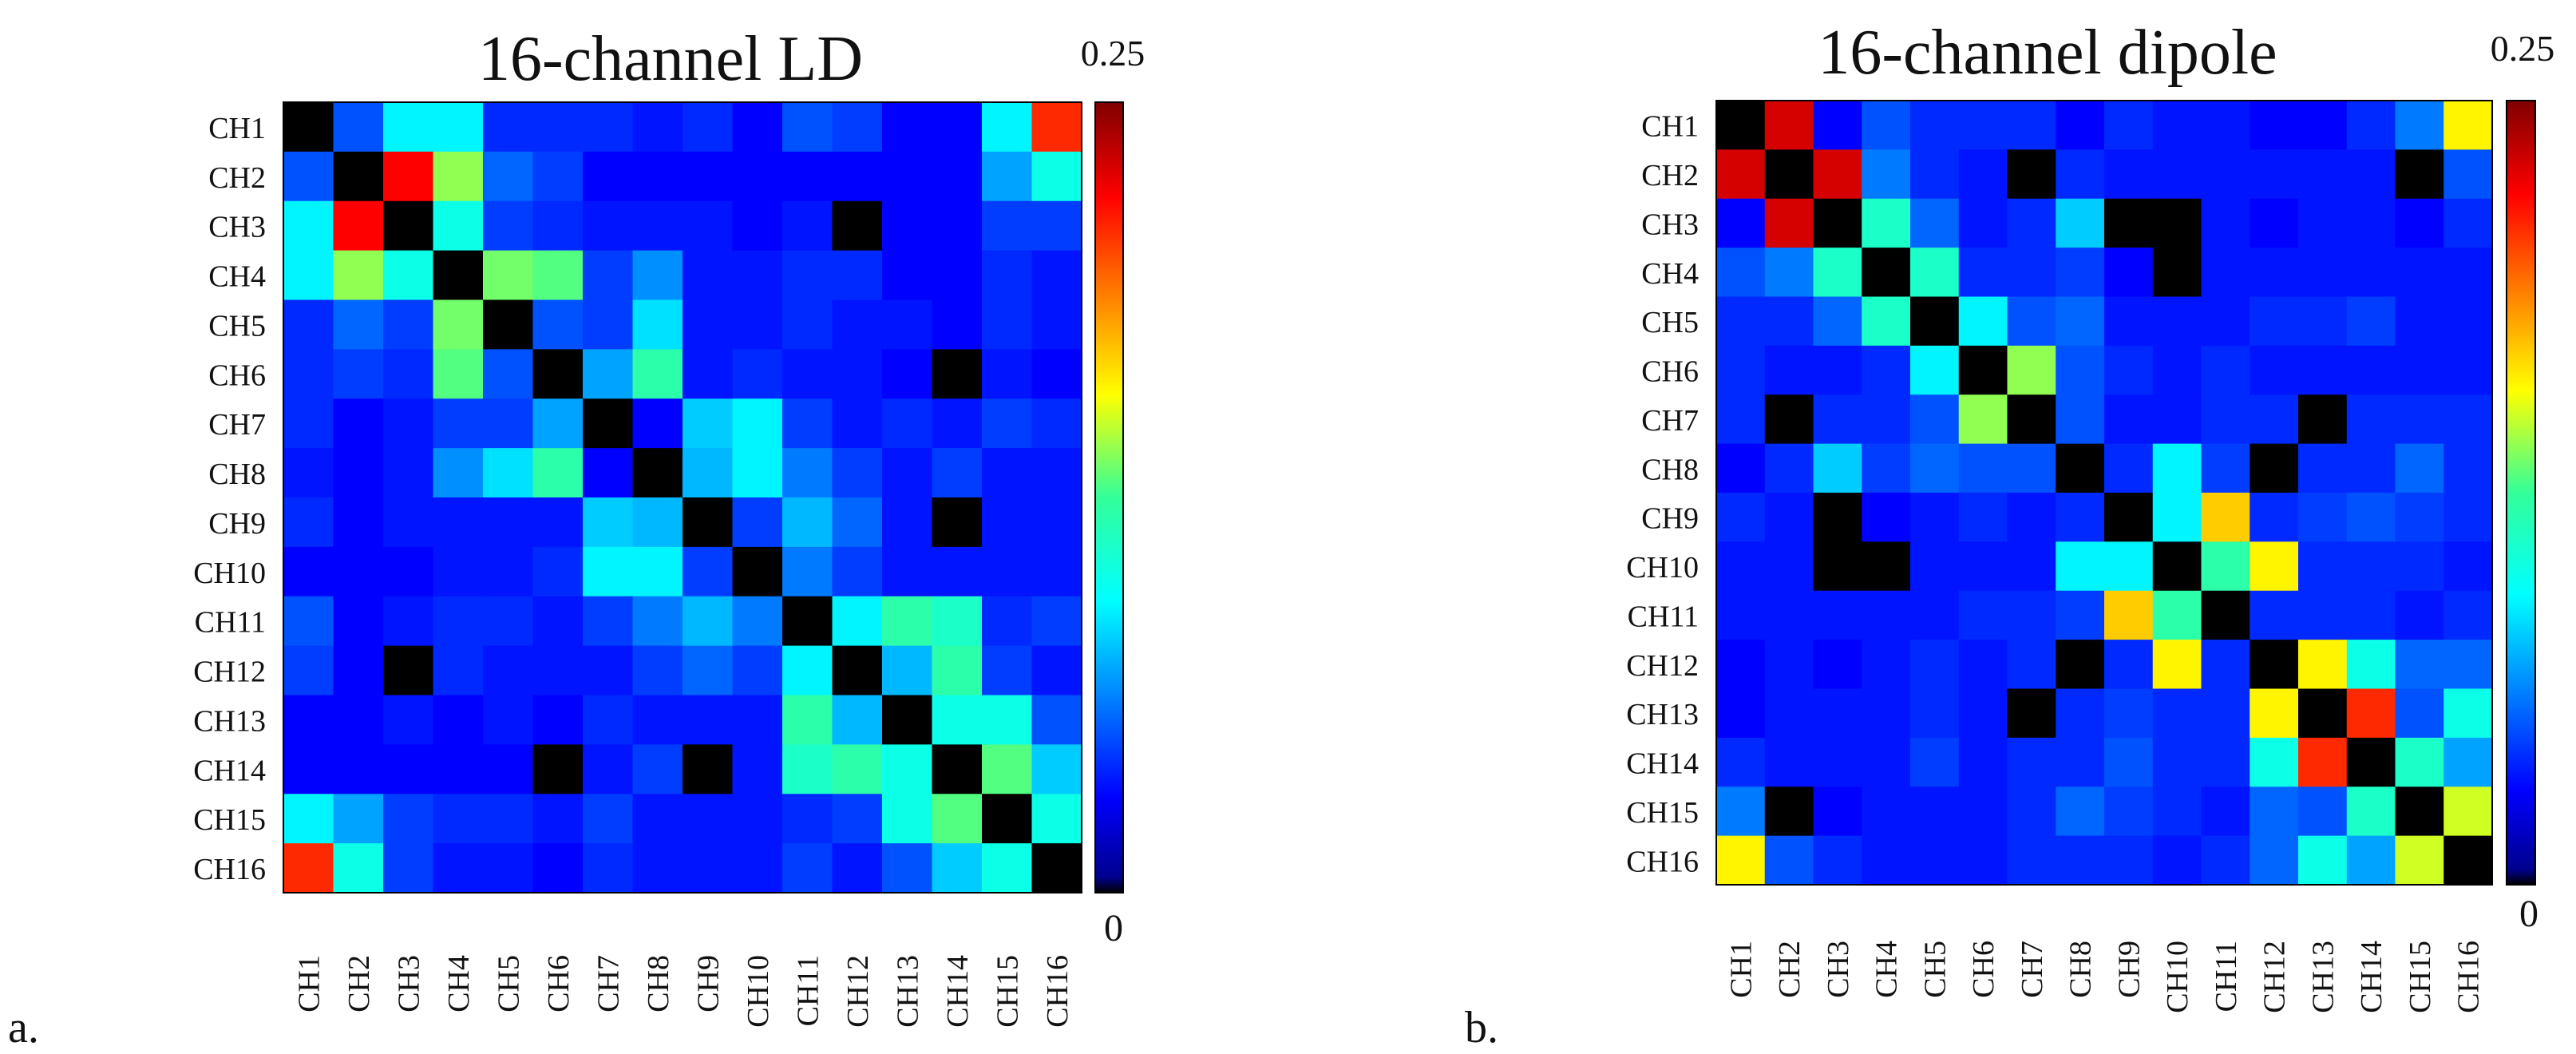 The height and width of the screenshot is (1054, 2576). What do you see at coordinates (2275, 812) in the screenshot?
I see `heatmap-cell-r15-c12` at bounding box center [2275, 812].